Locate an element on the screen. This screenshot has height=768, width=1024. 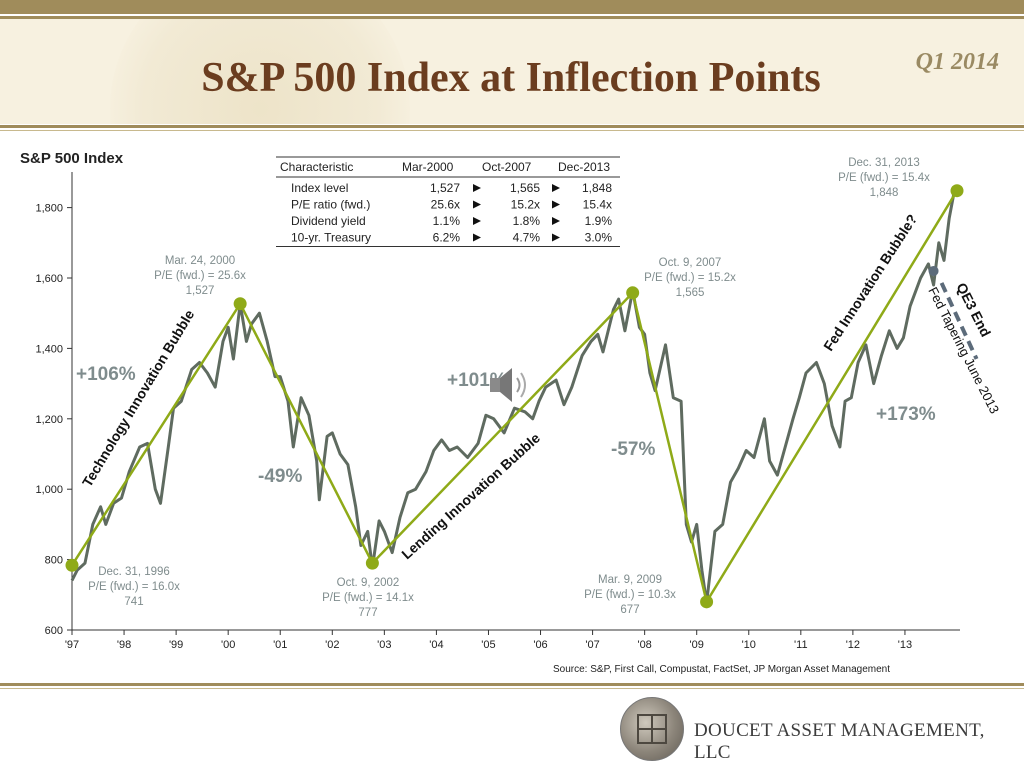
slide-title-text: S&P 500 Index at Inflection Points is located at coordinates (511, 78).